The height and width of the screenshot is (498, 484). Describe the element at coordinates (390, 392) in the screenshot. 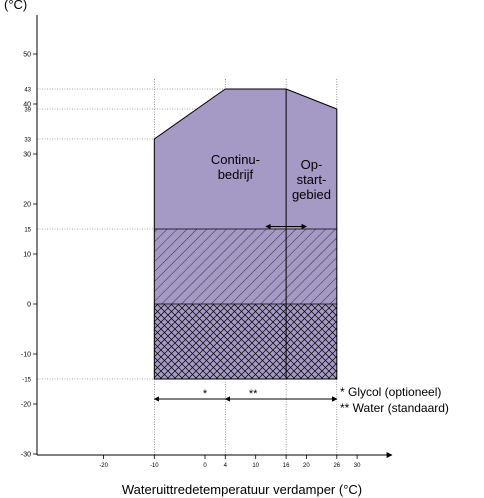

I see `legend-entry-glycol: * Glycol (optioneel)` at that location.